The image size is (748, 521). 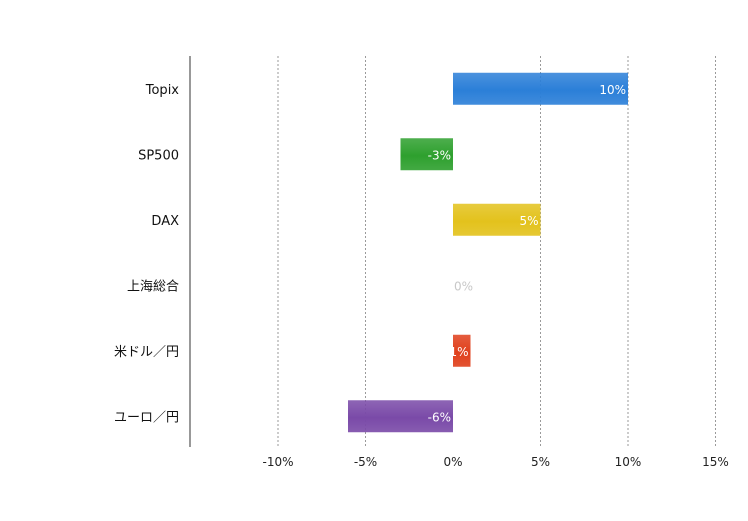 What do you see at coordinates (628, 462) in the screenshot?
I see `x-tick-label: 10%` at bounding box center [628, 462].